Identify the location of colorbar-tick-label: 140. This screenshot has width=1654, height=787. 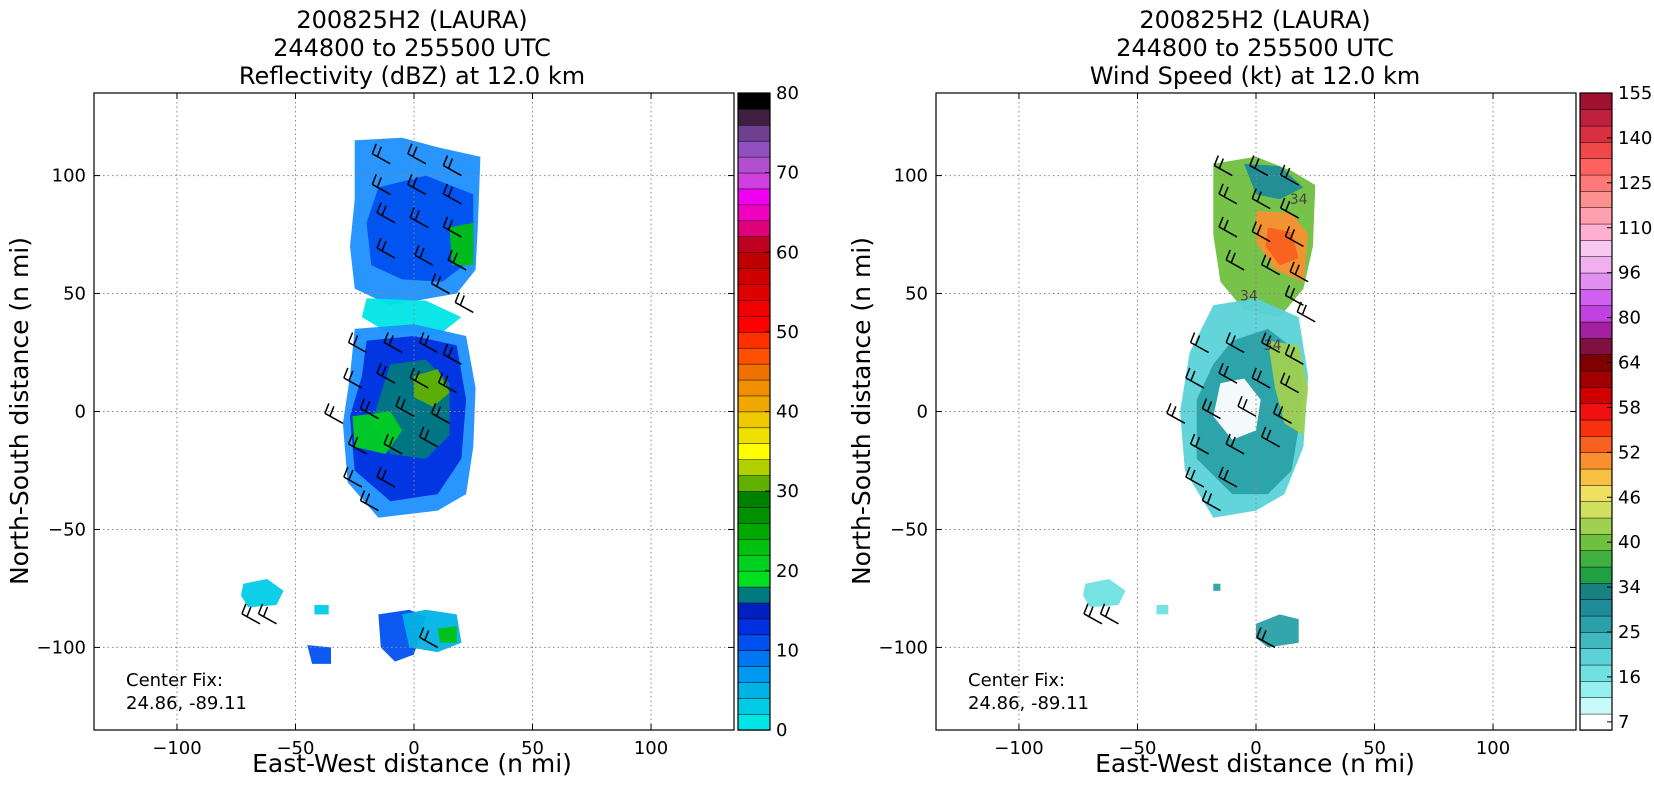
(1635, 138).